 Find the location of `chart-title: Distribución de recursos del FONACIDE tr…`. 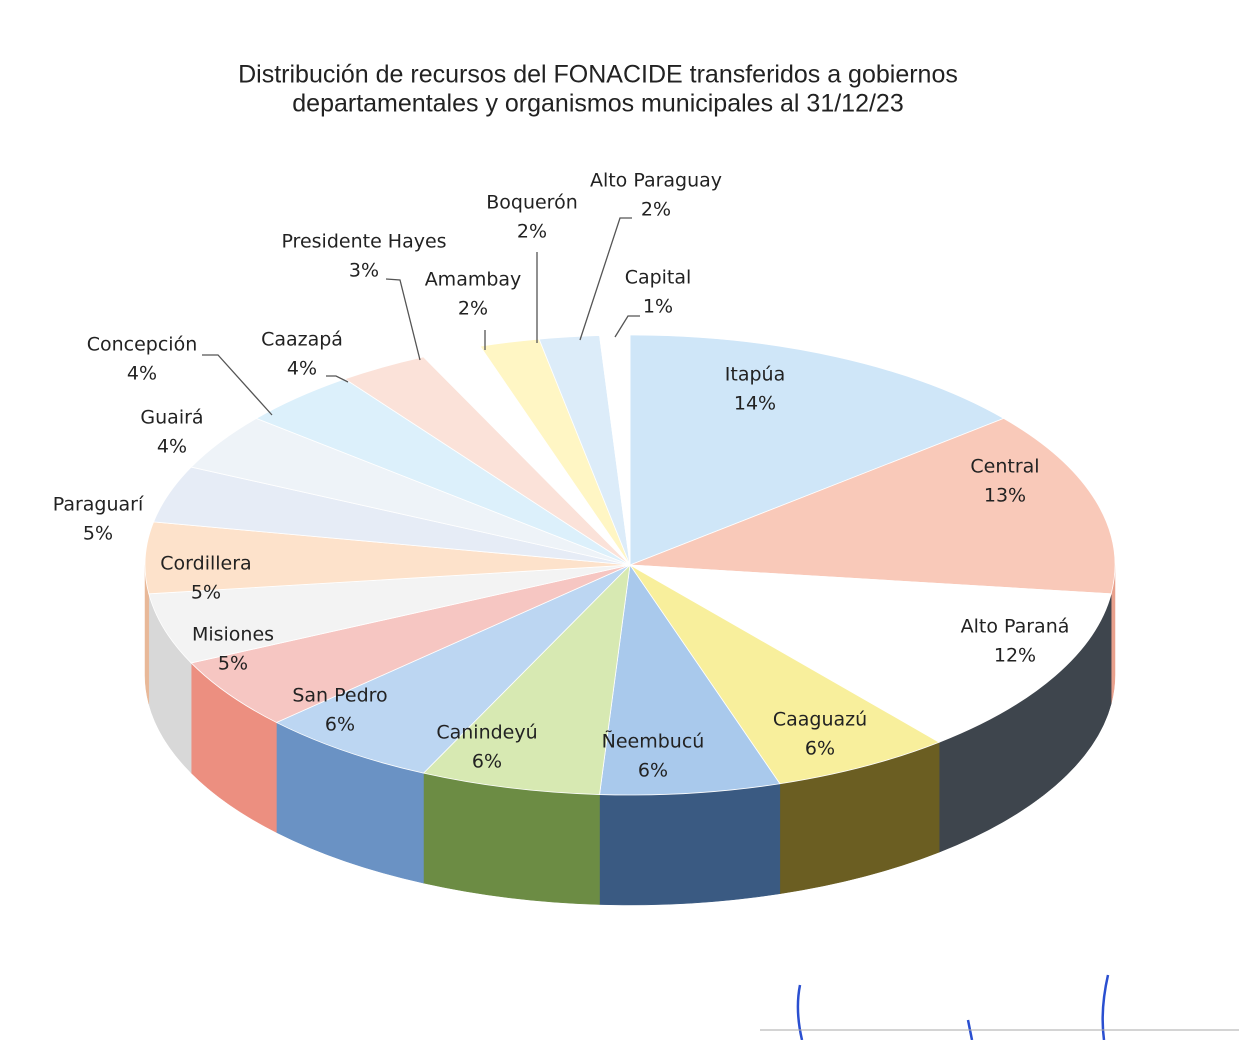

chart-title: Distribución de recursos del FONACIDE tr… is located at coordinates (598, 75).